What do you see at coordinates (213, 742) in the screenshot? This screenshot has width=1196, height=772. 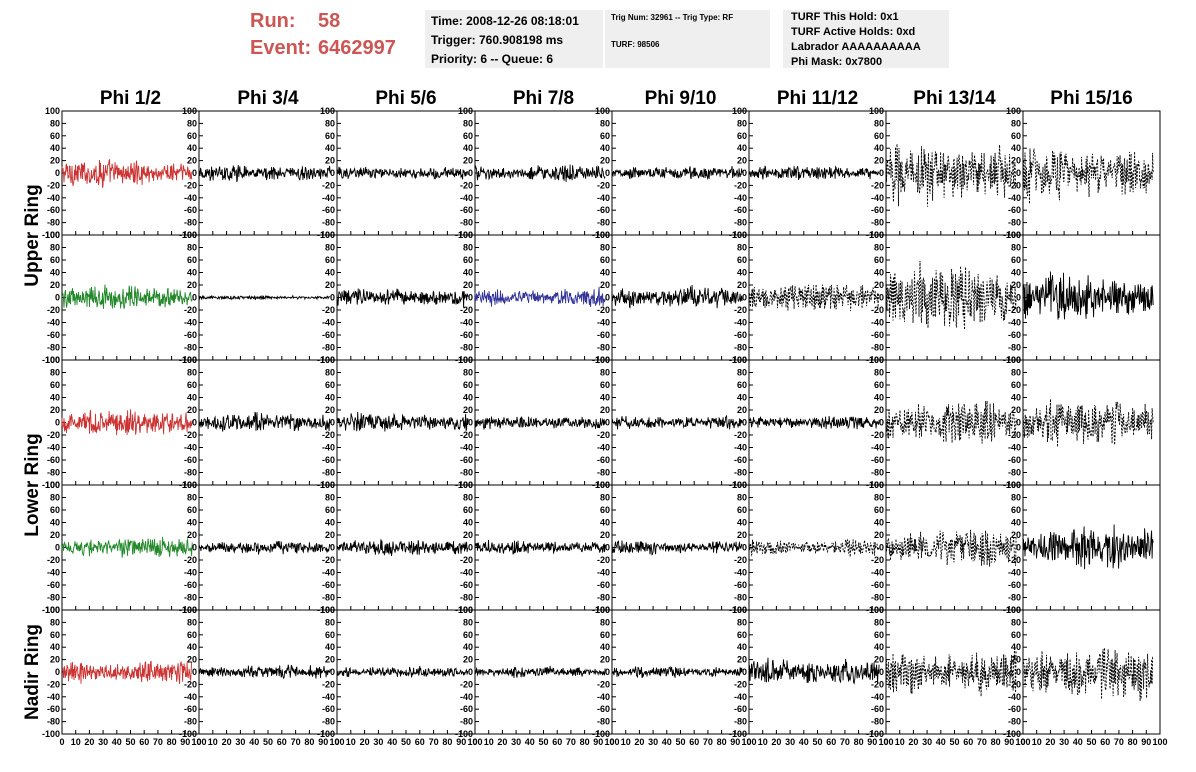 I see `x-tick-label: 10` at bounding box center [213, 742].